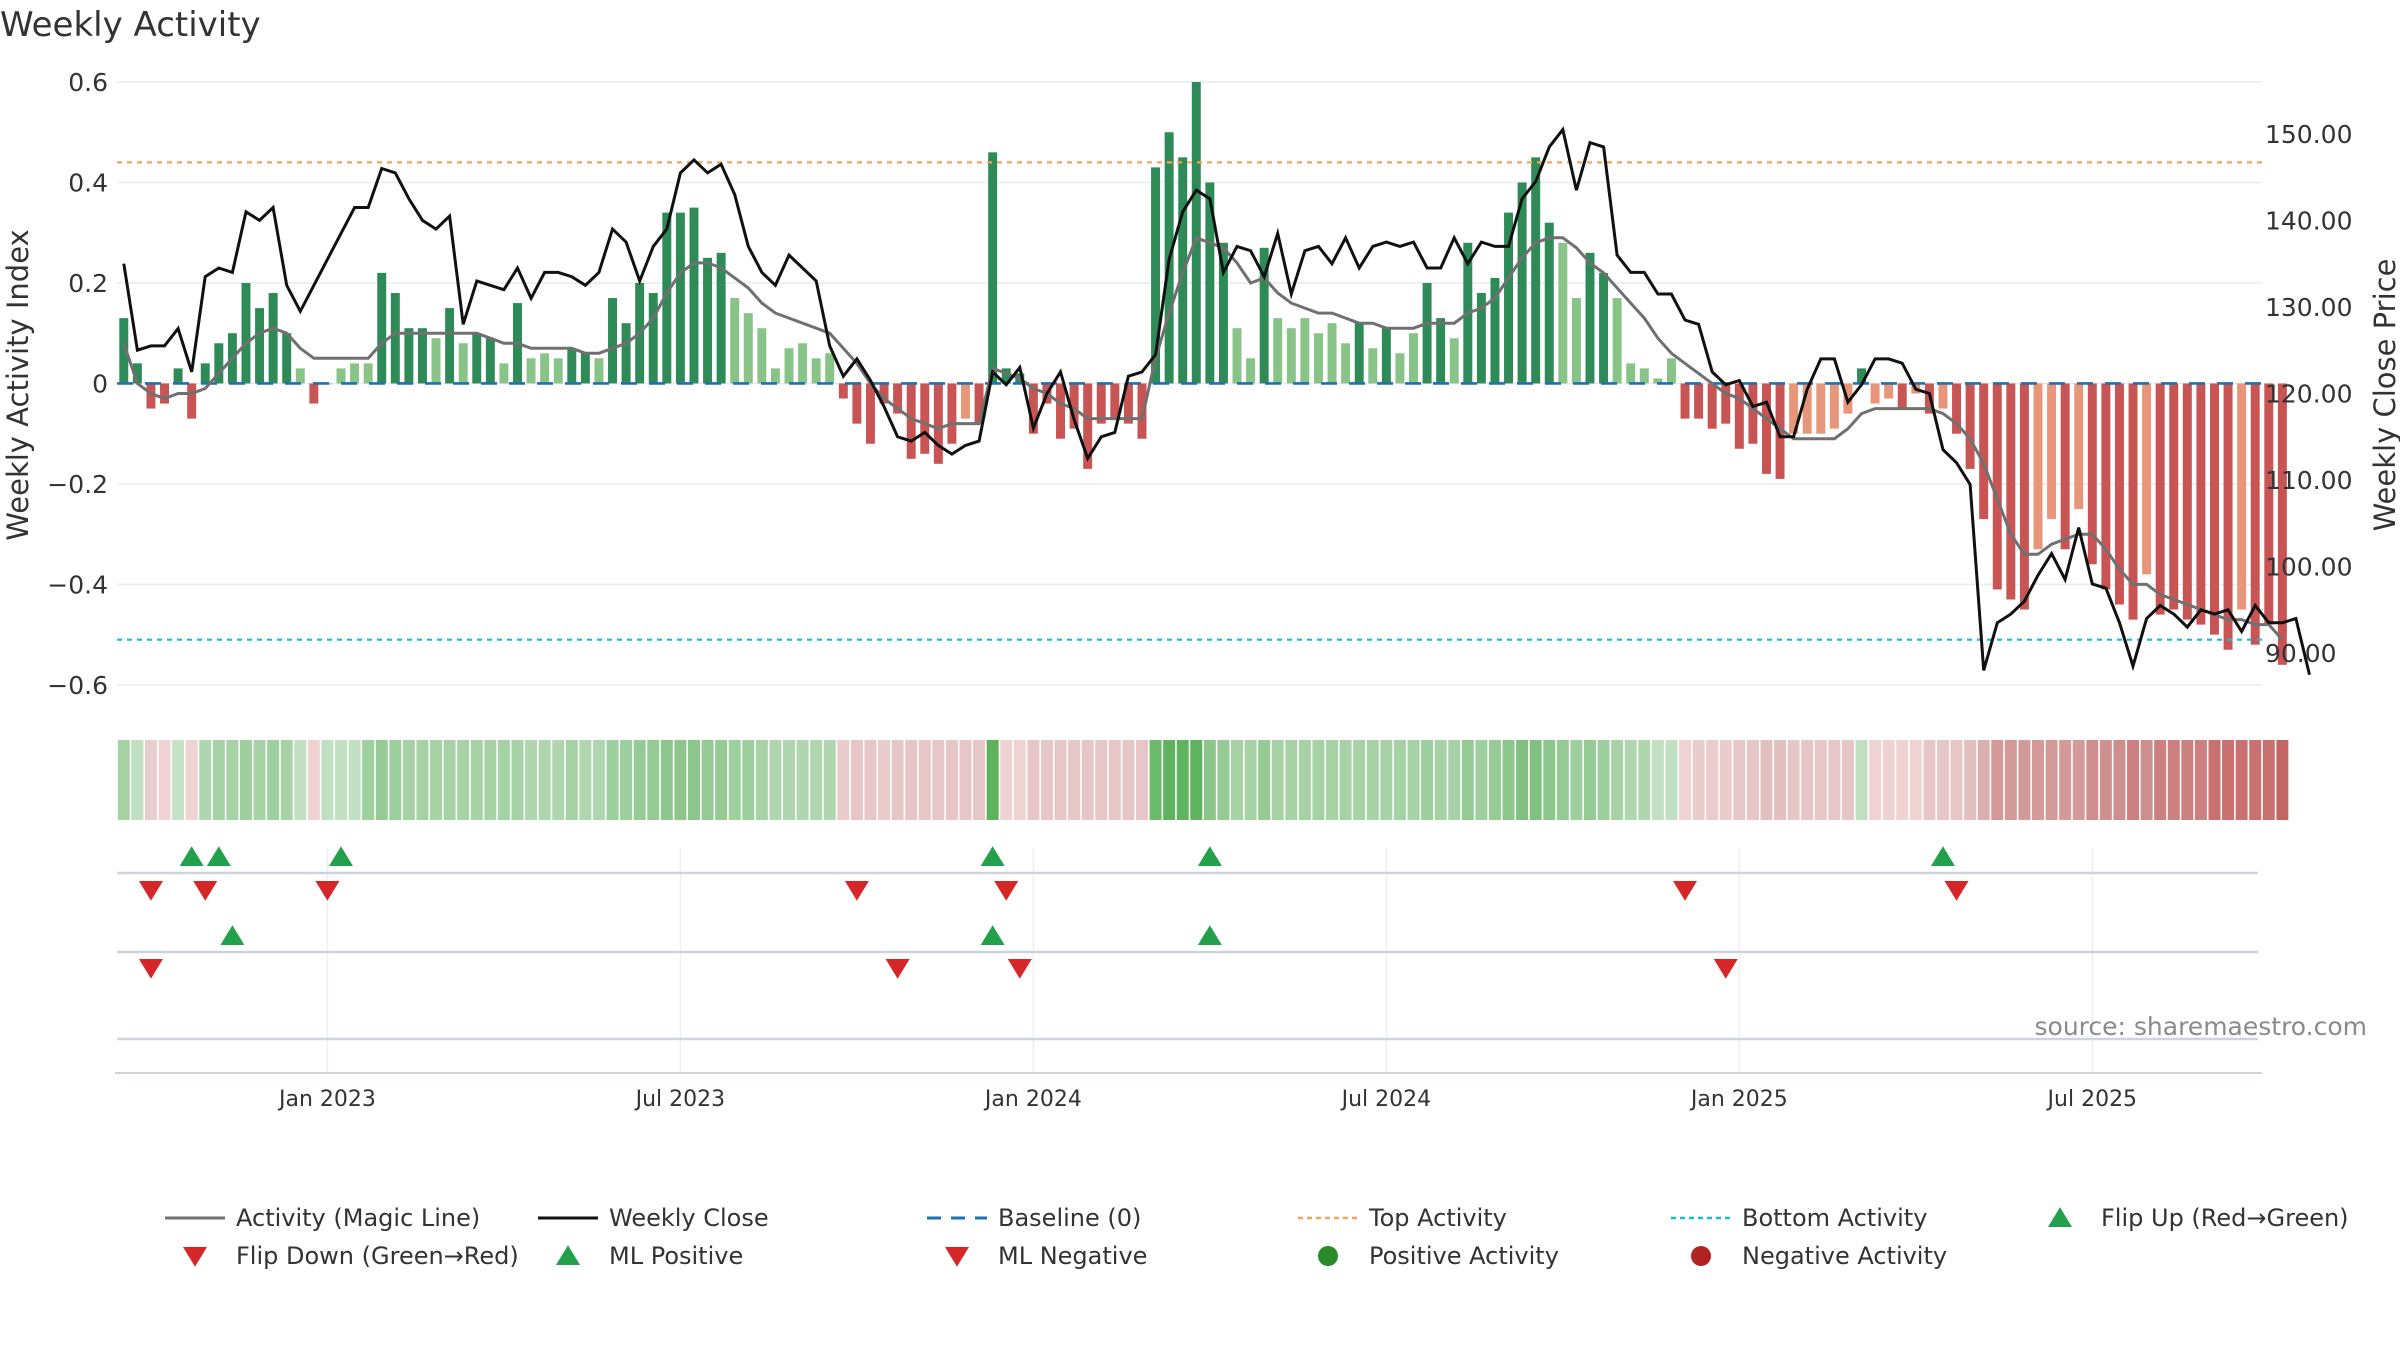 This screenshot has height=1354, width=2400. Describe the element at coordinates (232, 935) in the screenshot. I see `ml-positive-marker` at that location.